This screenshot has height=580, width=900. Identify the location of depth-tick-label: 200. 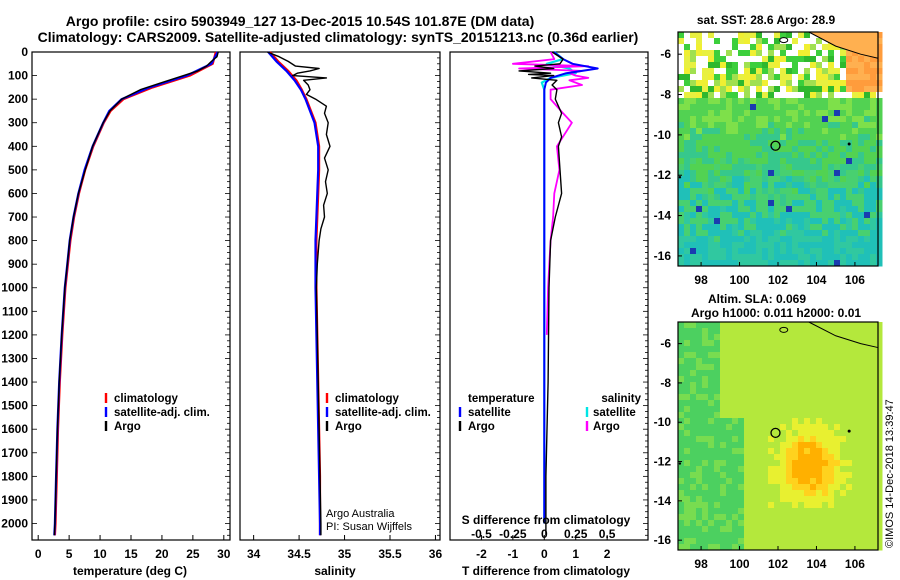
(18, 99).